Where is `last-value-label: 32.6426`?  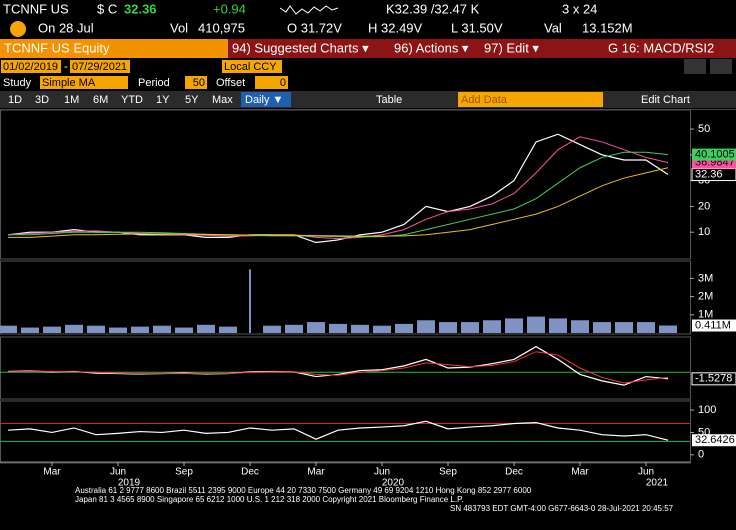
last-value-label: 32.6426 is located at coordinates (715, 440).